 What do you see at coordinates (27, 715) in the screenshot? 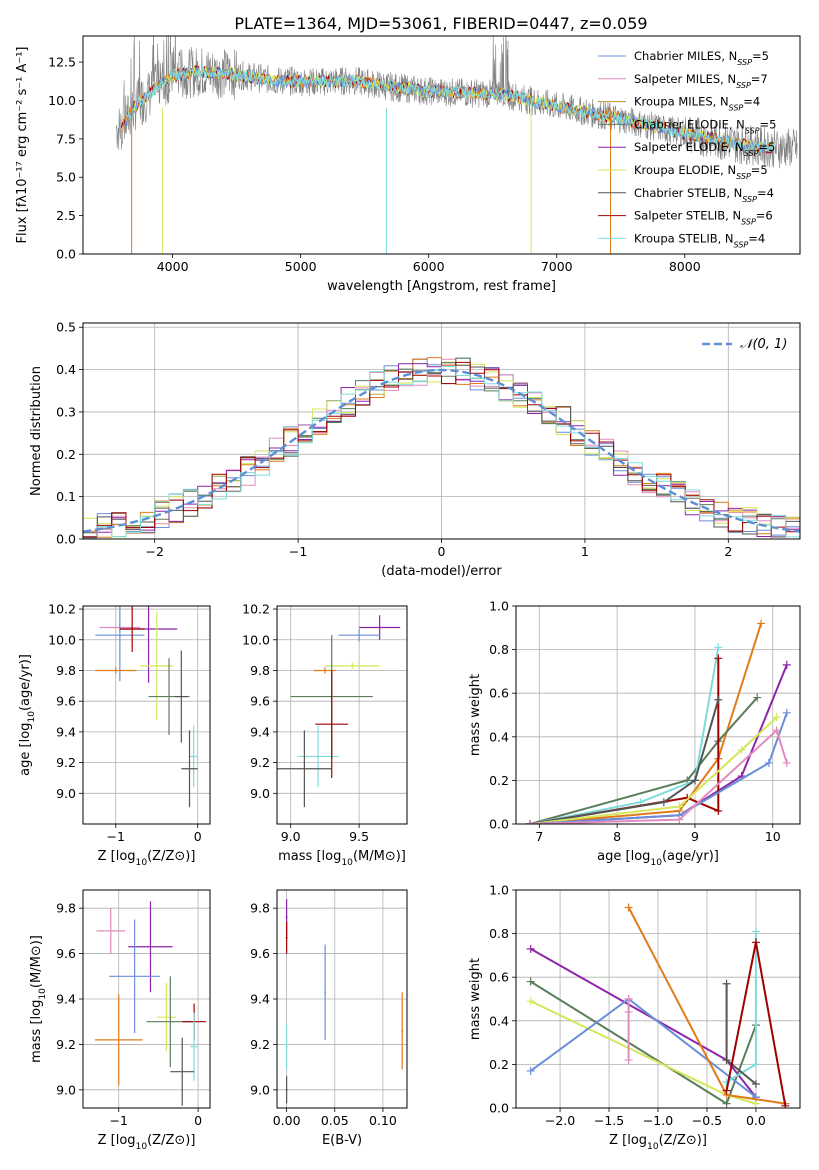
I see `y-axis-label: age [log10(age/yr)]` at bounding box center [27, 715].